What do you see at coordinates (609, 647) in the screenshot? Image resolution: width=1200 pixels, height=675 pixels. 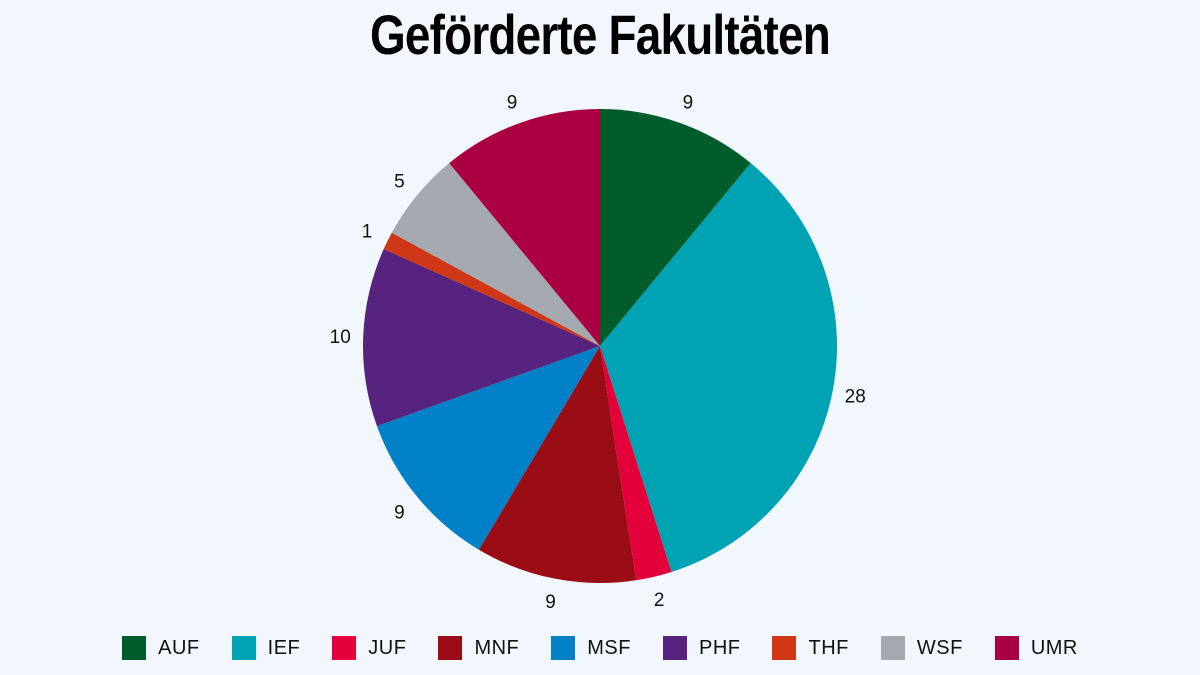 I see `legend-label: MSF` at bounding box center [609, 647].